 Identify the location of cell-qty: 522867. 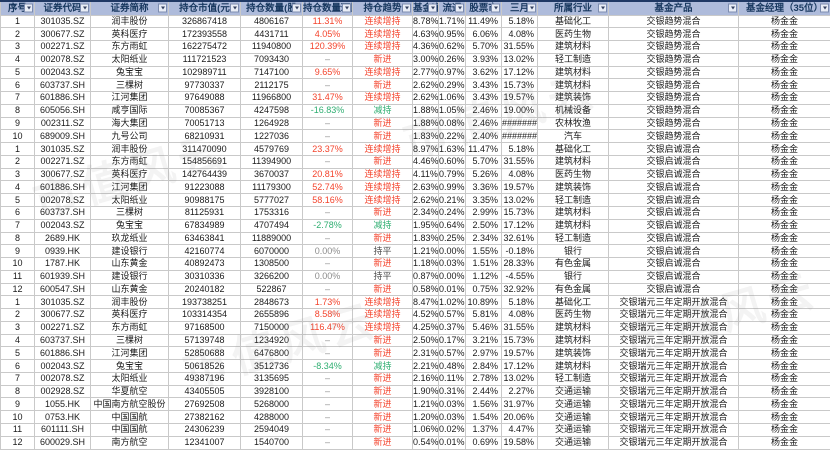
(271, 289).